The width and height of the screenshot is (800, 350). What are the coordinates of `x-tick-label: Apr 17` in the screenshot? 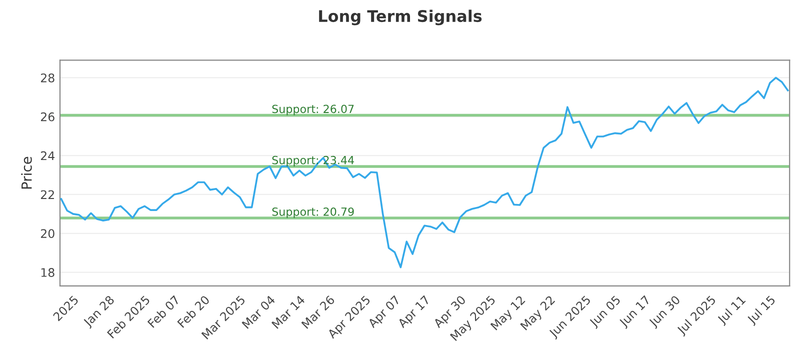 It's located at (414, 312).